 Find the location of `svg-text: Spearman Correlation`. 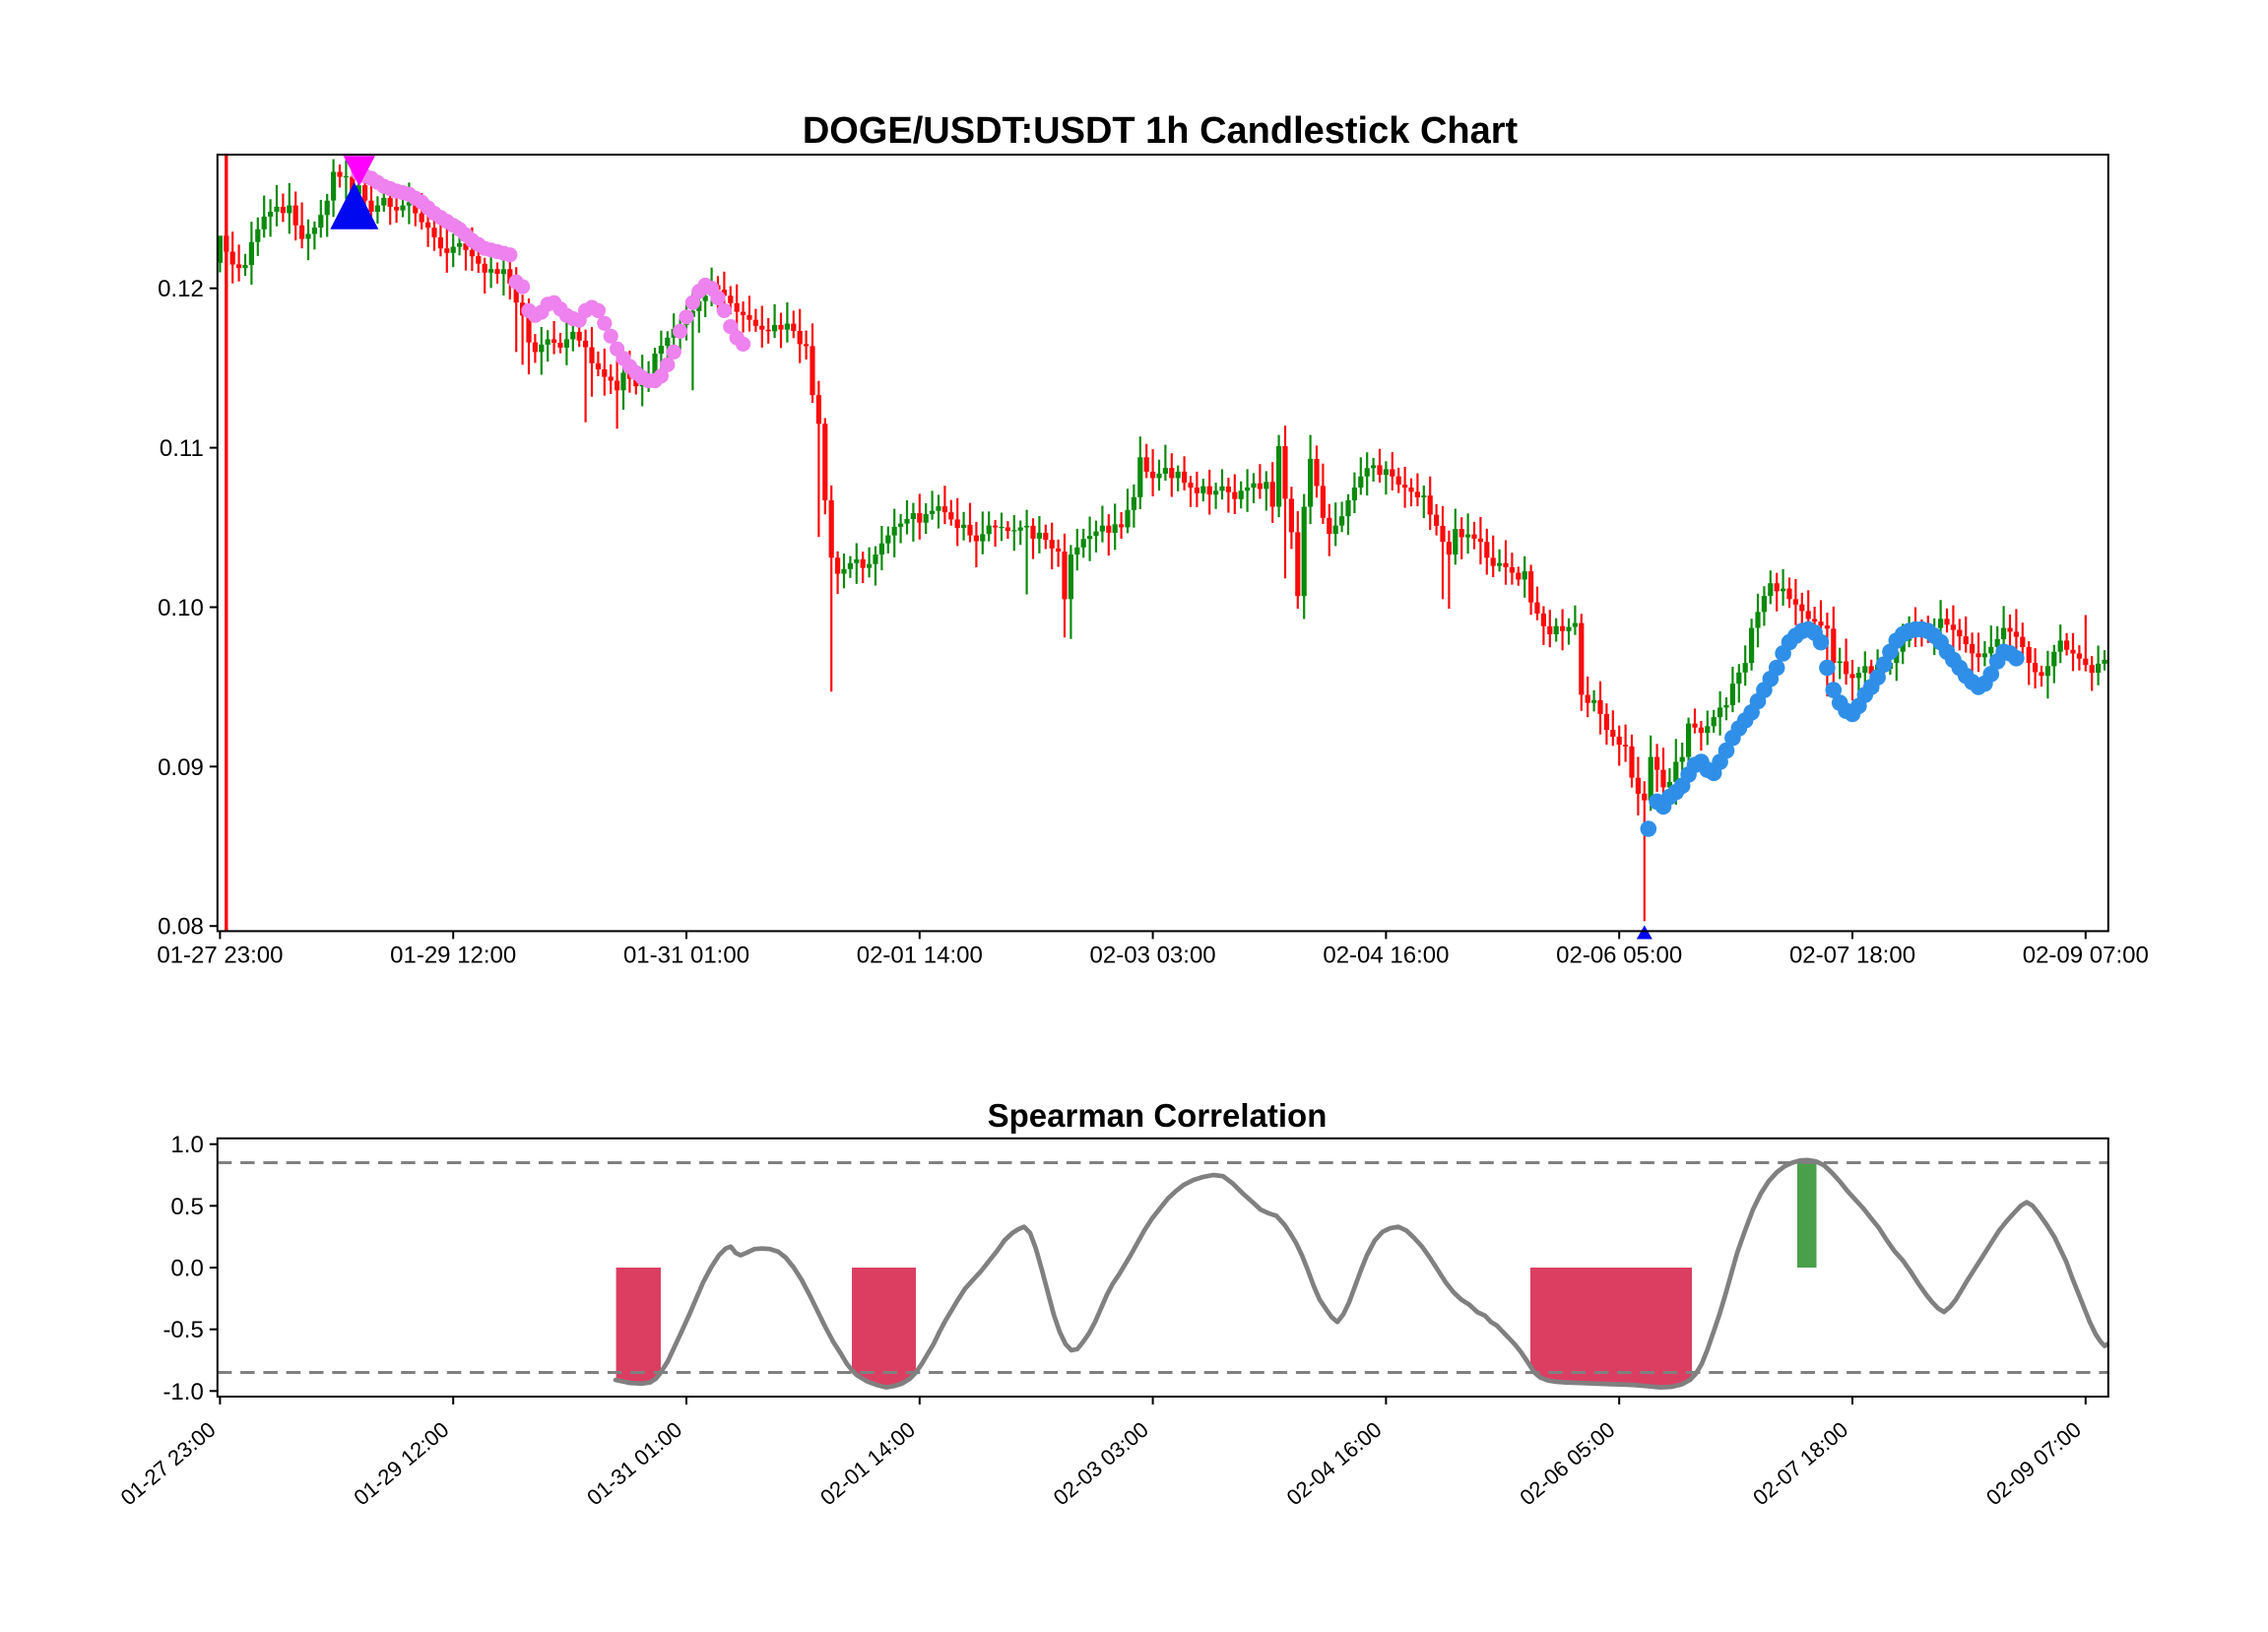

svg-text: Spearman Correlation is located at coordinates (1158, 1115).